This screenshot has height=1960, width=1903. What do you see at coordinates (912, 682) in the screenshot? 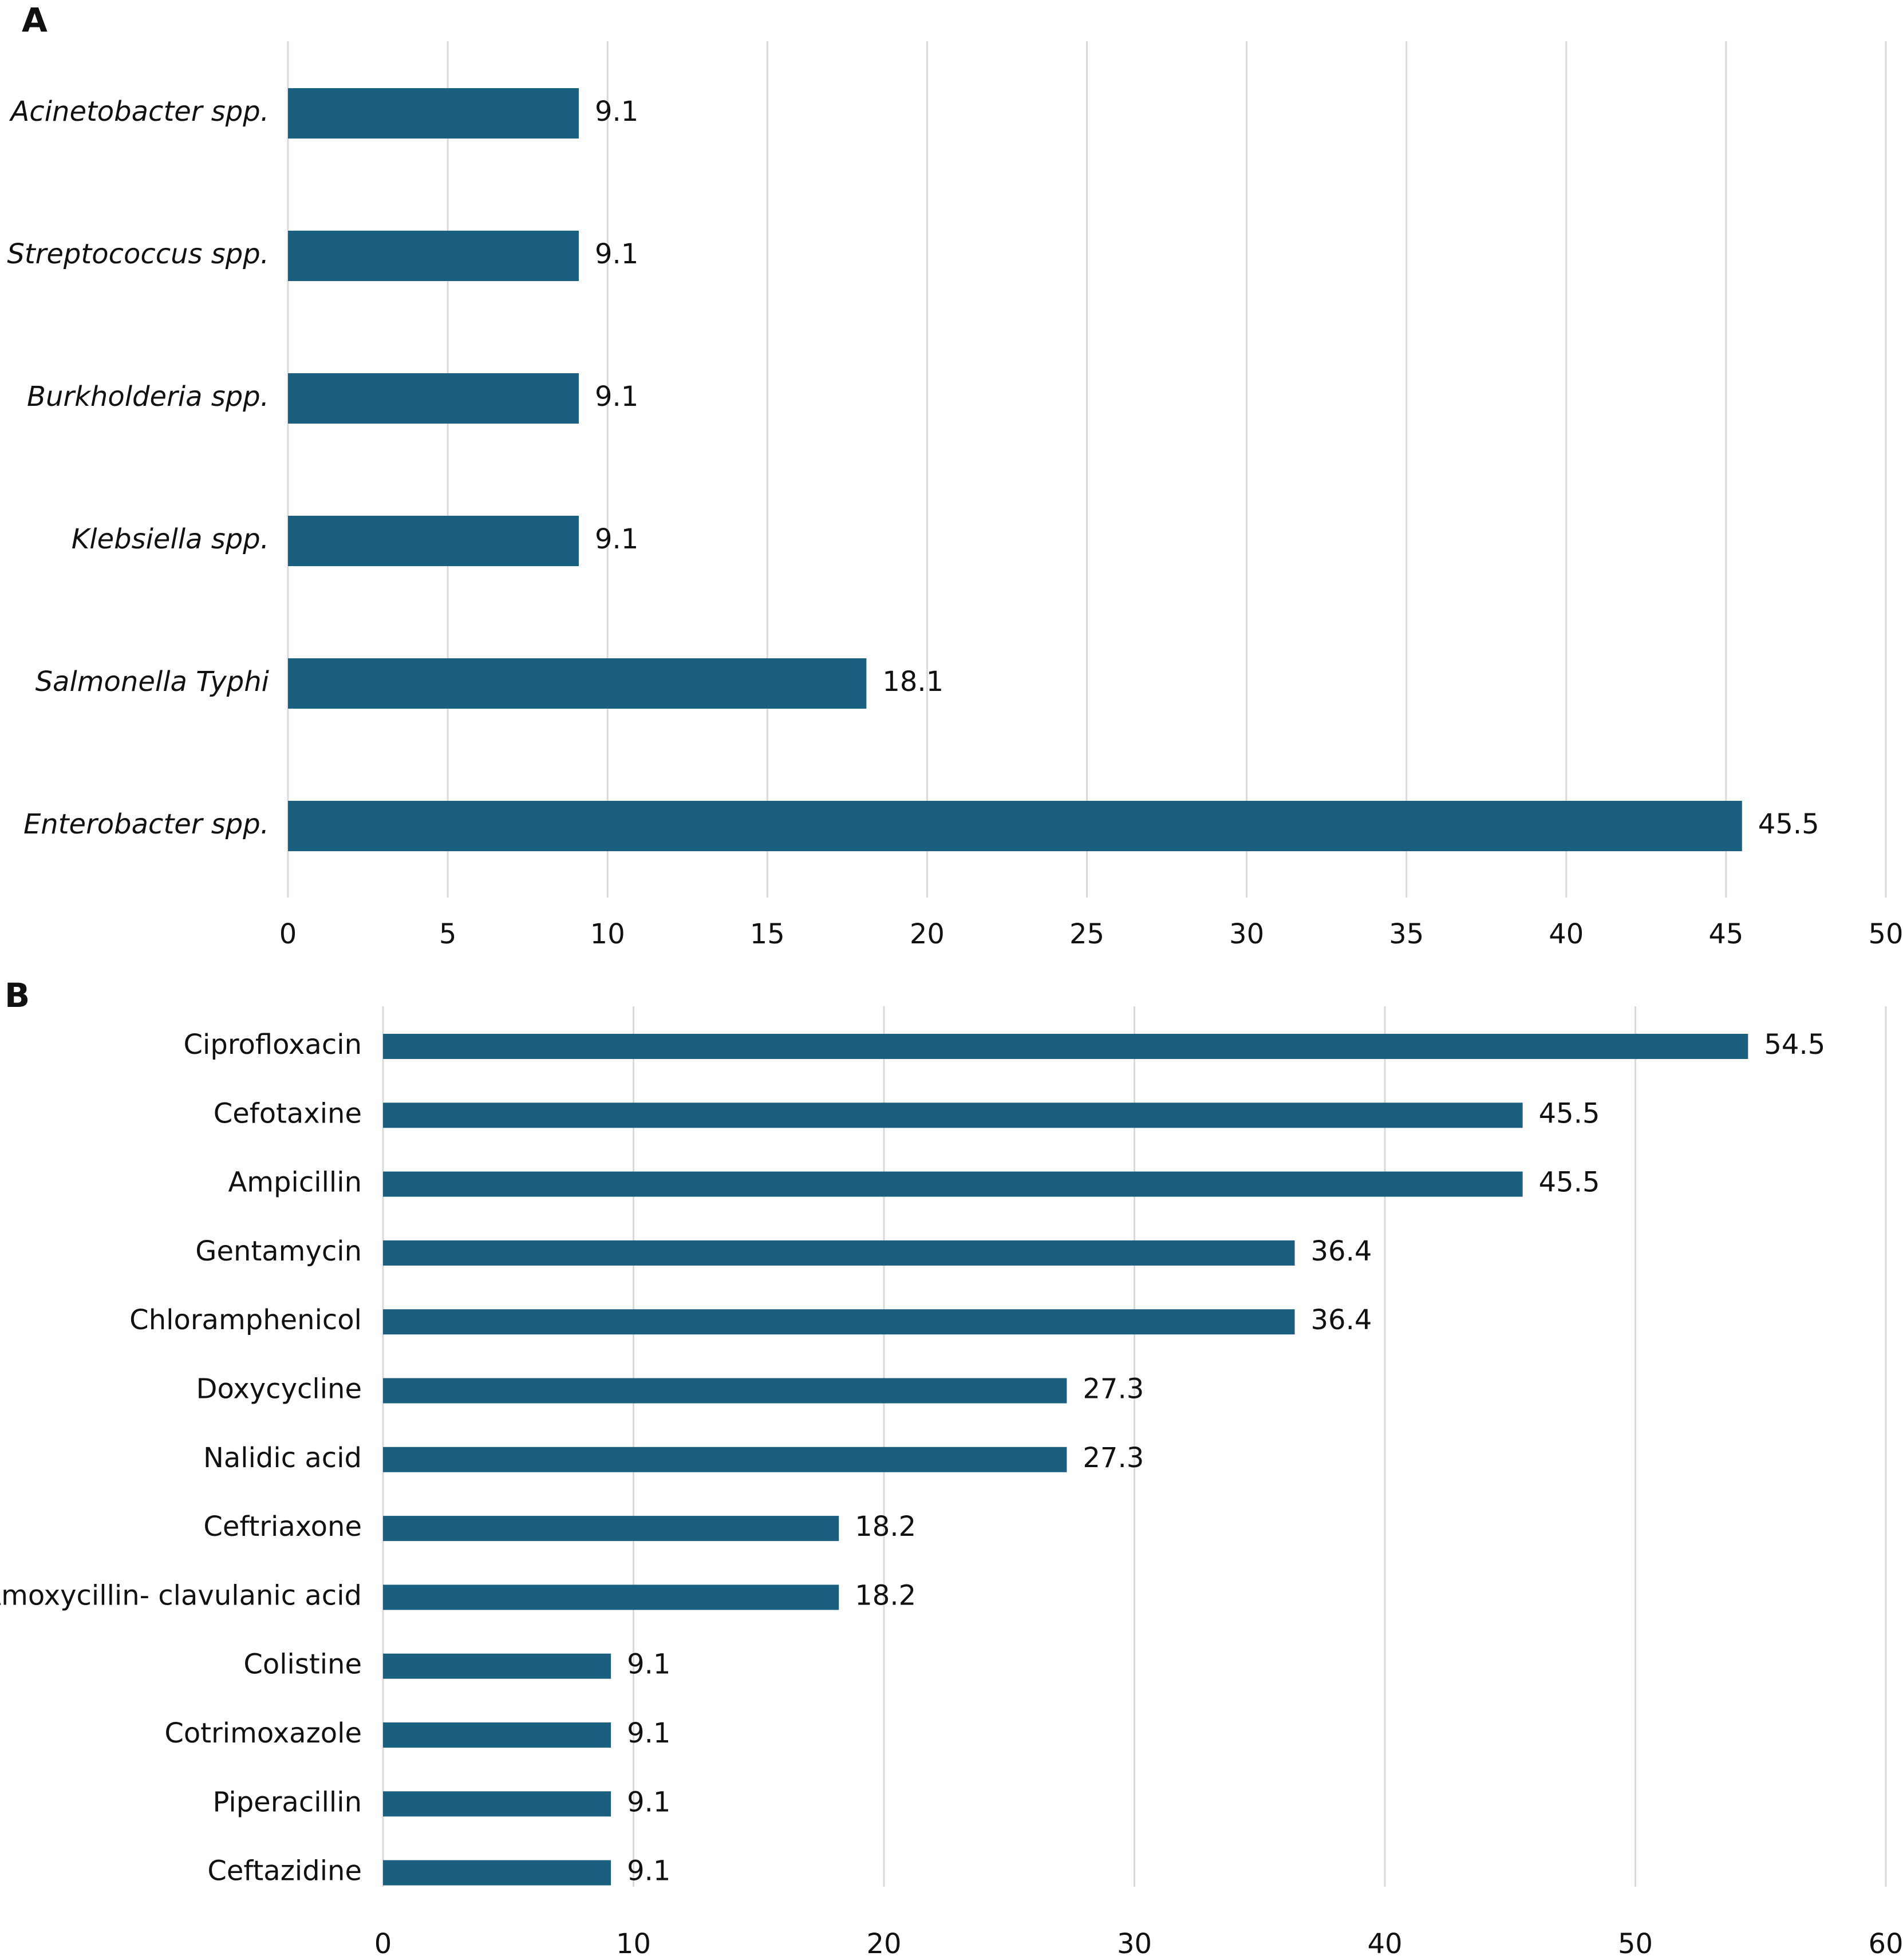
I see `data-label: 18.1` at bounding box center [912, 682].